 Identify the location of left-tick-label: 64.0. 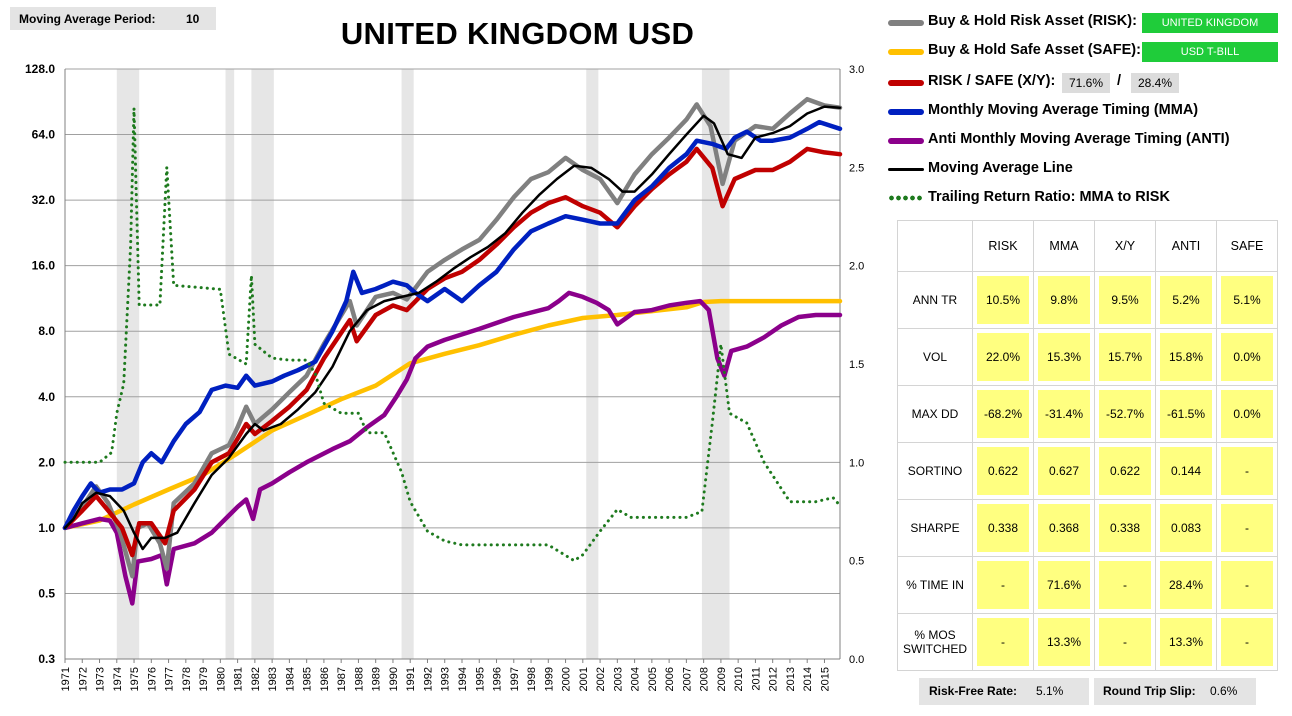
(44, 135).